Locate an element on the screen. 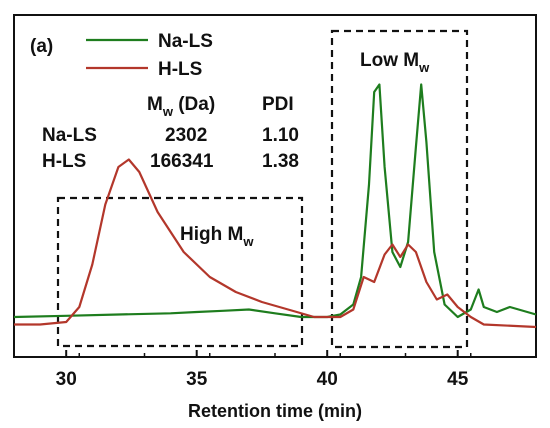 Image resolution: width=550 pixels, height=428 pixels. x-tick-label: 35 is located at coordinates (197, 379).